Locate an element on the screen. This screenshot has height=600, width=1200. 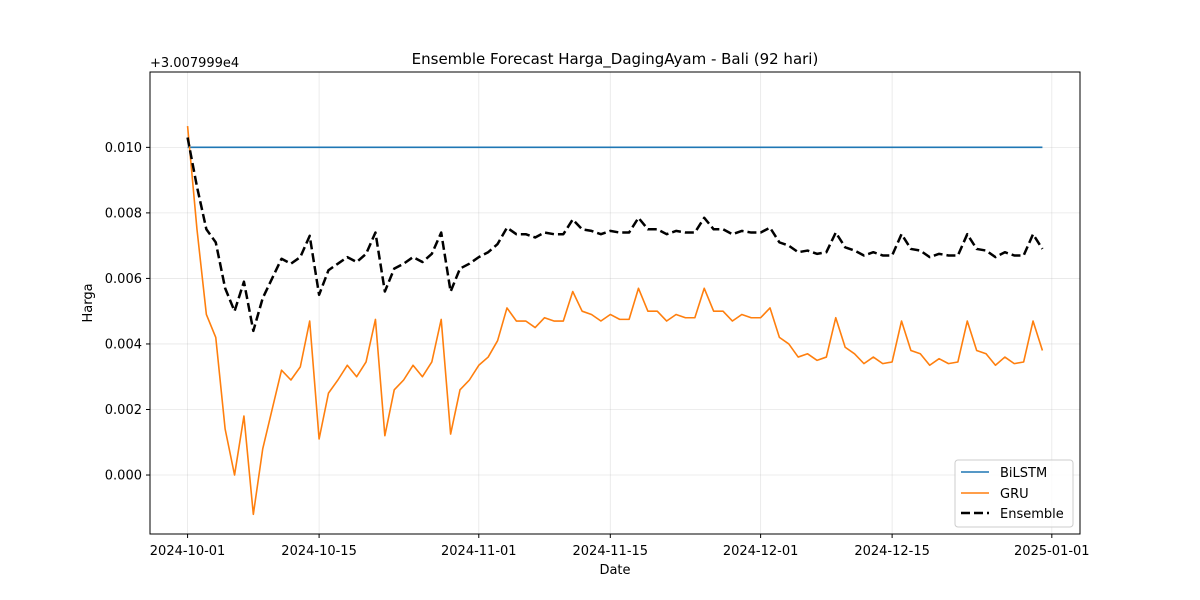
y-tick-label: 0.008 is located at coordinates (123, 213).